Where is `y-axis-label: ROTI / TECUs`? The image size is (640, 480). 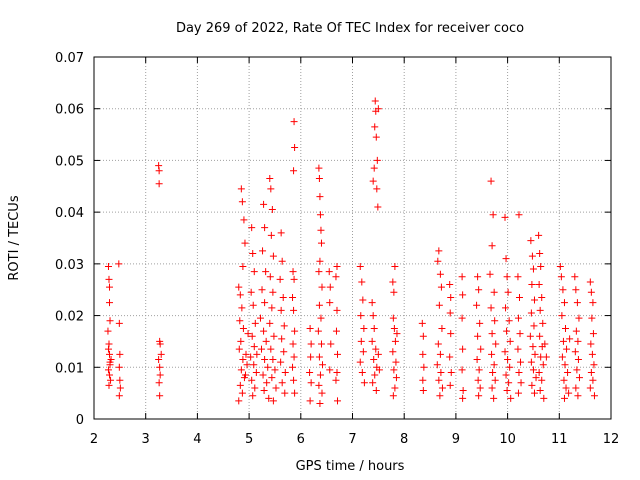 y-axis-label: ROTI / TECUs is located at coordinates (14, 237).